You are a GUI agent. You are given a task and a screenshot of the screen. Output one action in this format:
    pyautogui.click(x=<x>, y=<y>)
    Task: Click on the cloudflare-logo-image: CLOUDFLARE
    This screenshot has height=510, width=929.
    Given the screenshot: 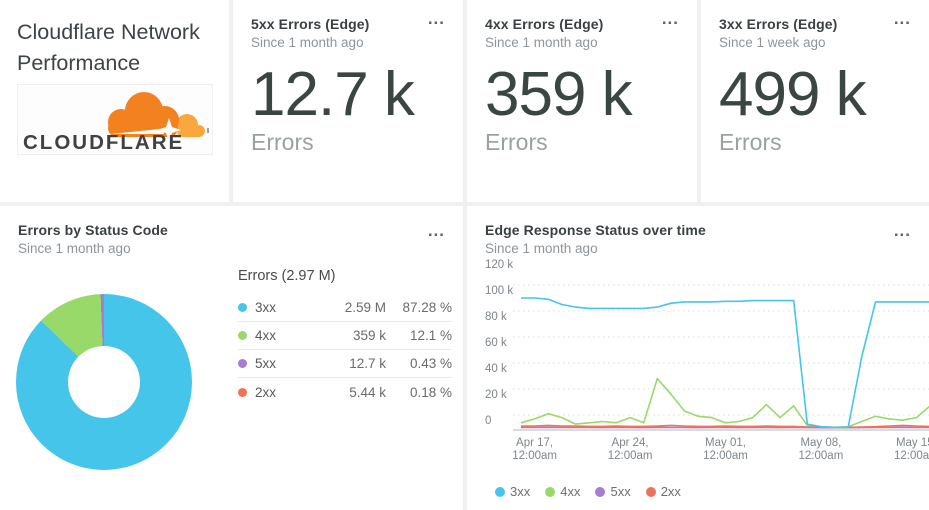 What is the action you would take?
    pyautogui.click(x=115, y=119)
    